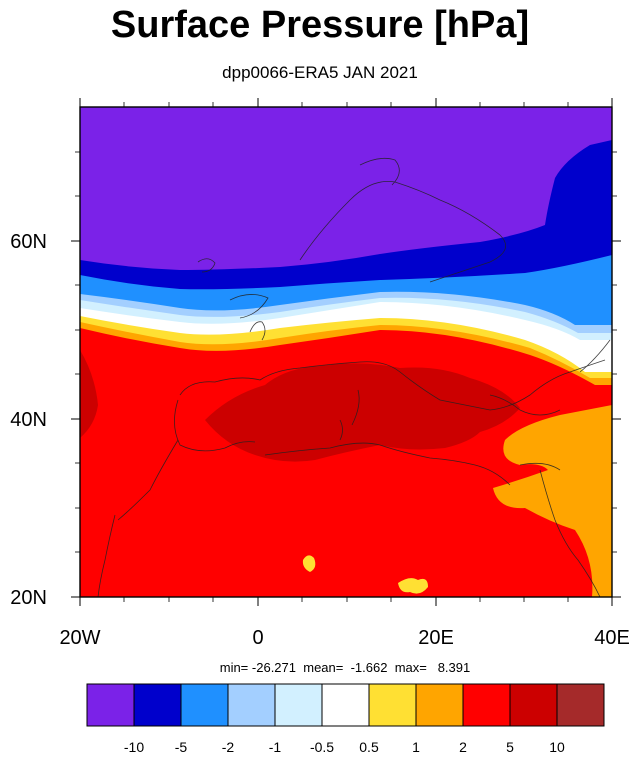  What do you see at coordinates (557, 747) in the screenshot?
I see `colorbar-label: 10` at bounding box center [557, 747].